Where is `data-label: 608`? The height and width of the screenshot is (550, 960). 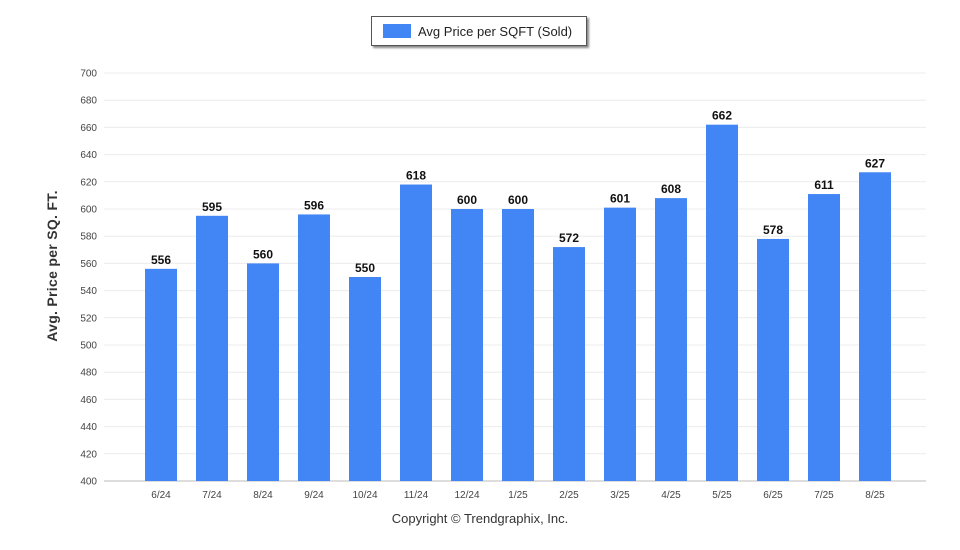
data-label: 608 is located at coordinates (671, 189).